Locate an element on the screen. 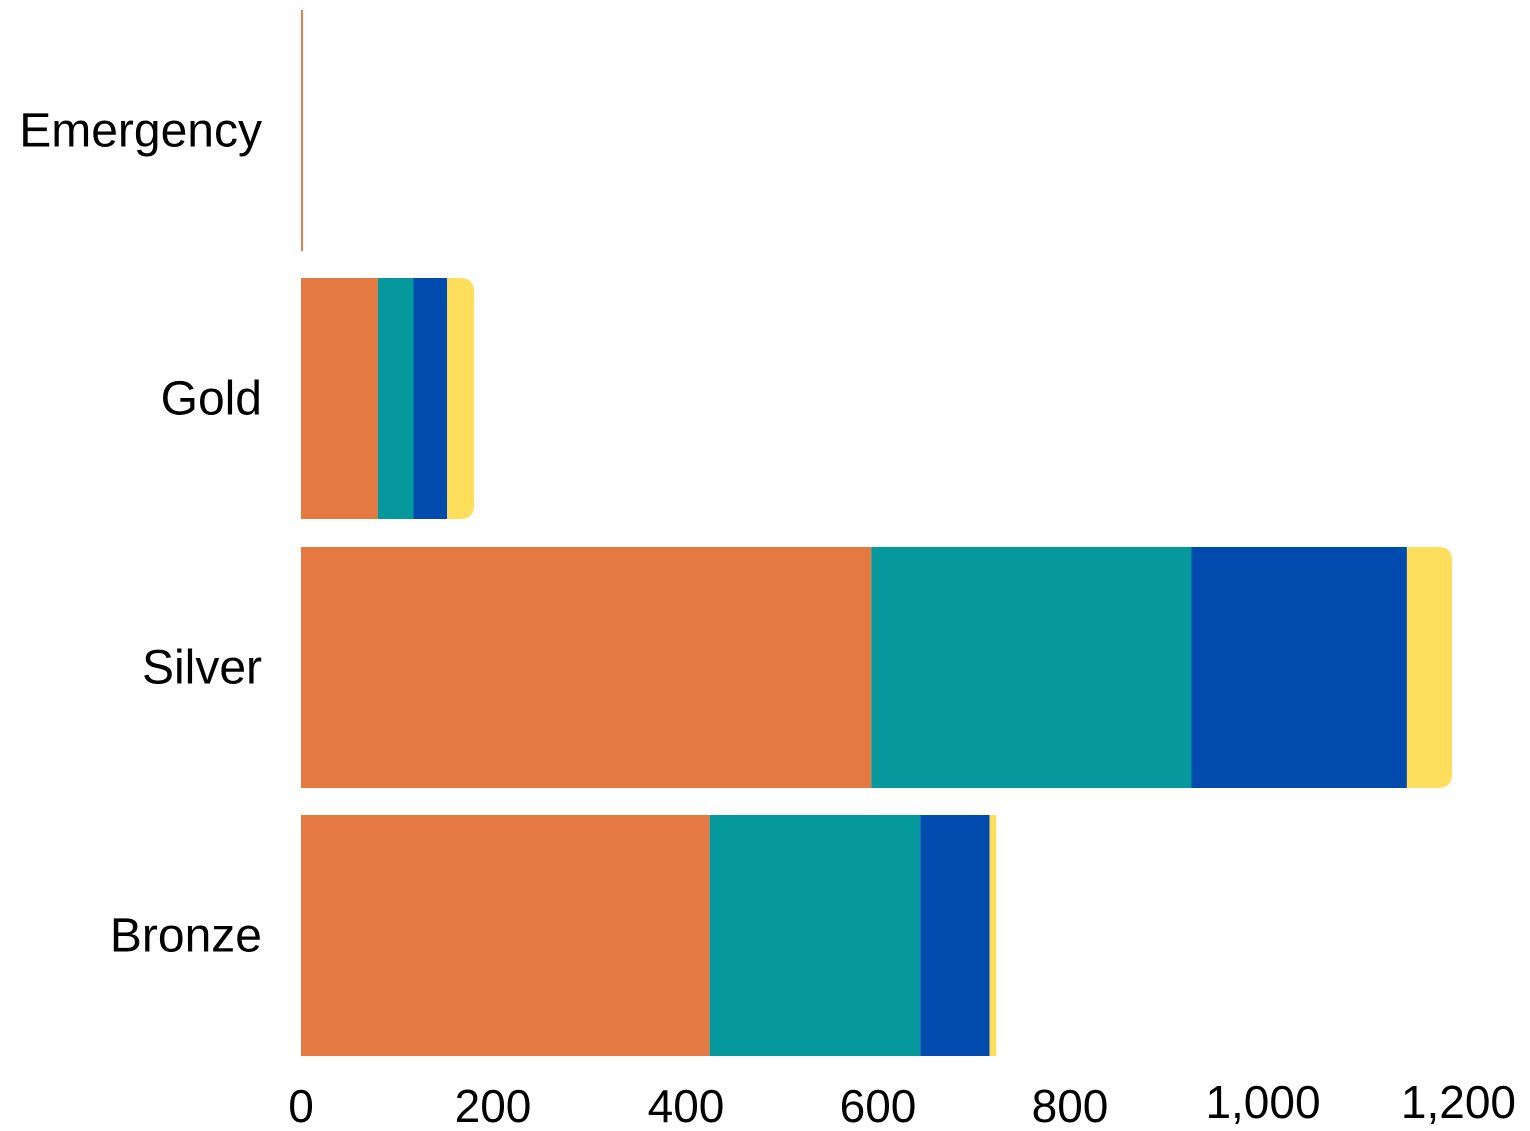  x-tick-label: 400 is located at coordinates (686, 1105).